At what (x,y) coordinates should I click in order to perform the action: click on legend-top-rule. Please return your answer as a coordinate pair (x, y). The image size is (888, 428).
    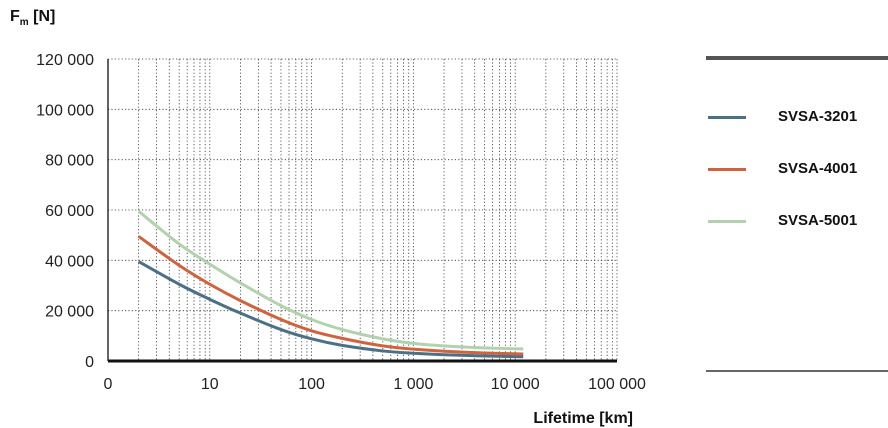
    Looking at the image, I should click on (797, 58).